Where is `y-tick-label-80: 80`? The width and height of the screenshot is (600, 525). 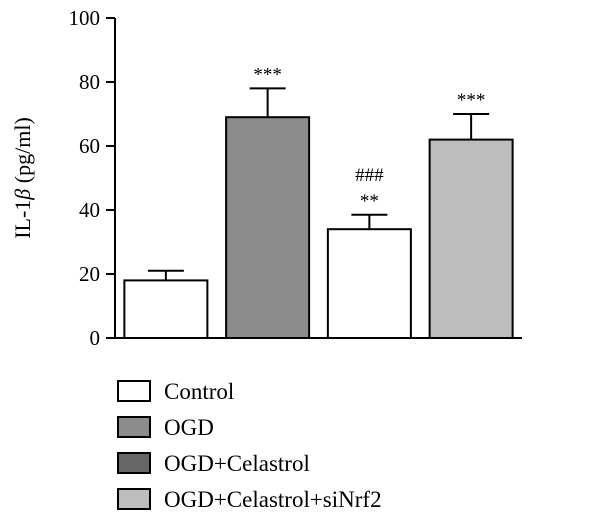
y-tick-label-80: 80 is located at coordinates (89, 82).